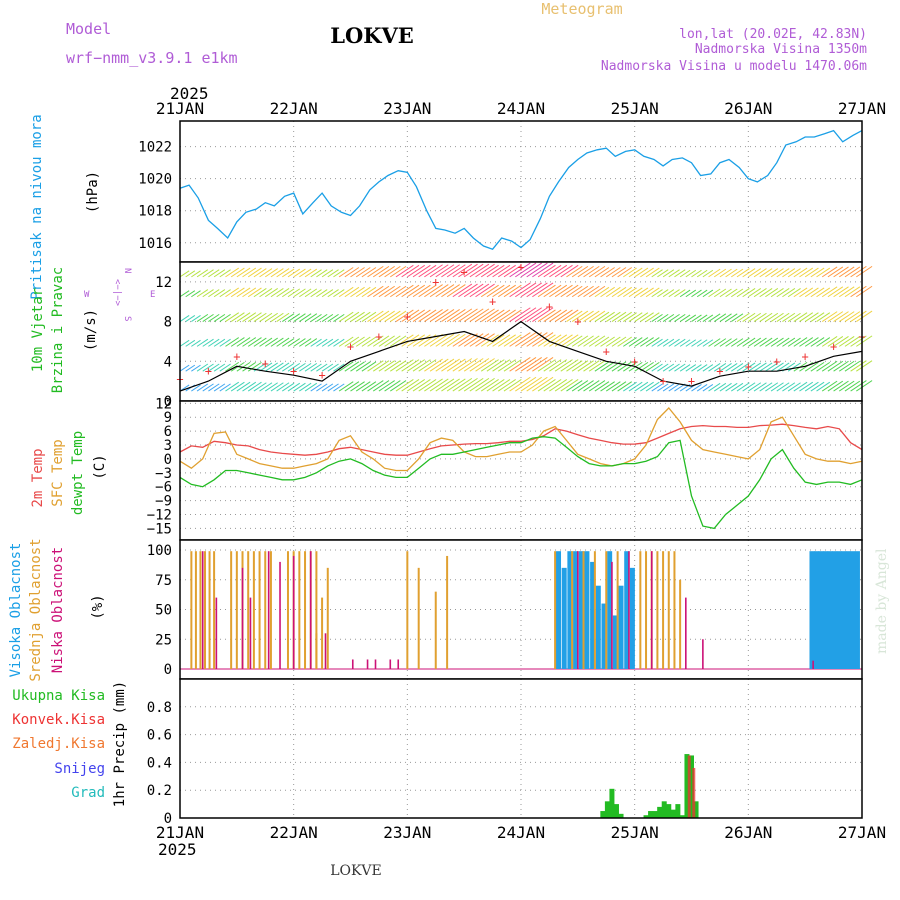 Image resolution: width=900 pixels, height=900 pixels. I want to click on model-name: wrf−nmm_v3.9.1 e1km, so click(152, 58).